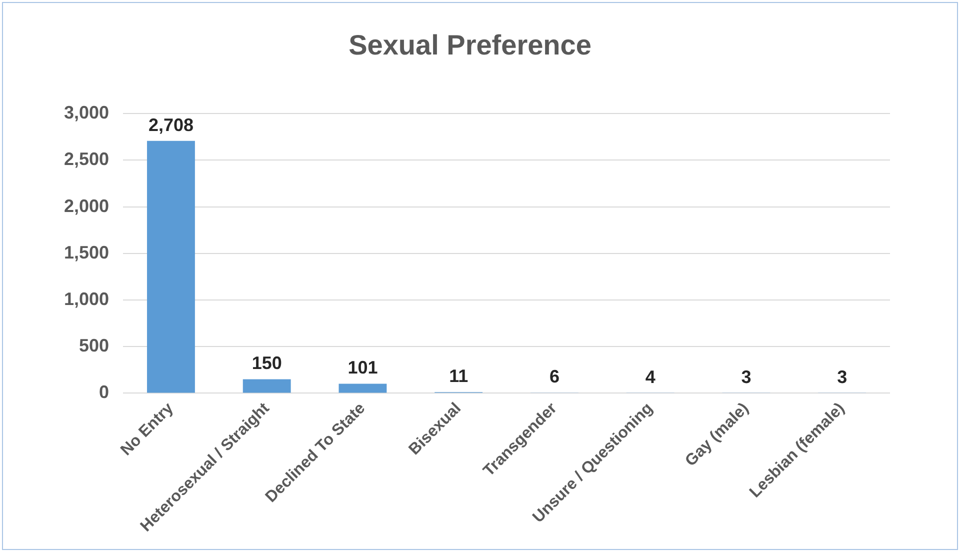  Describe the element at coordinates (554, 376) in the screenshot. I see `data-label: 6` at that location.